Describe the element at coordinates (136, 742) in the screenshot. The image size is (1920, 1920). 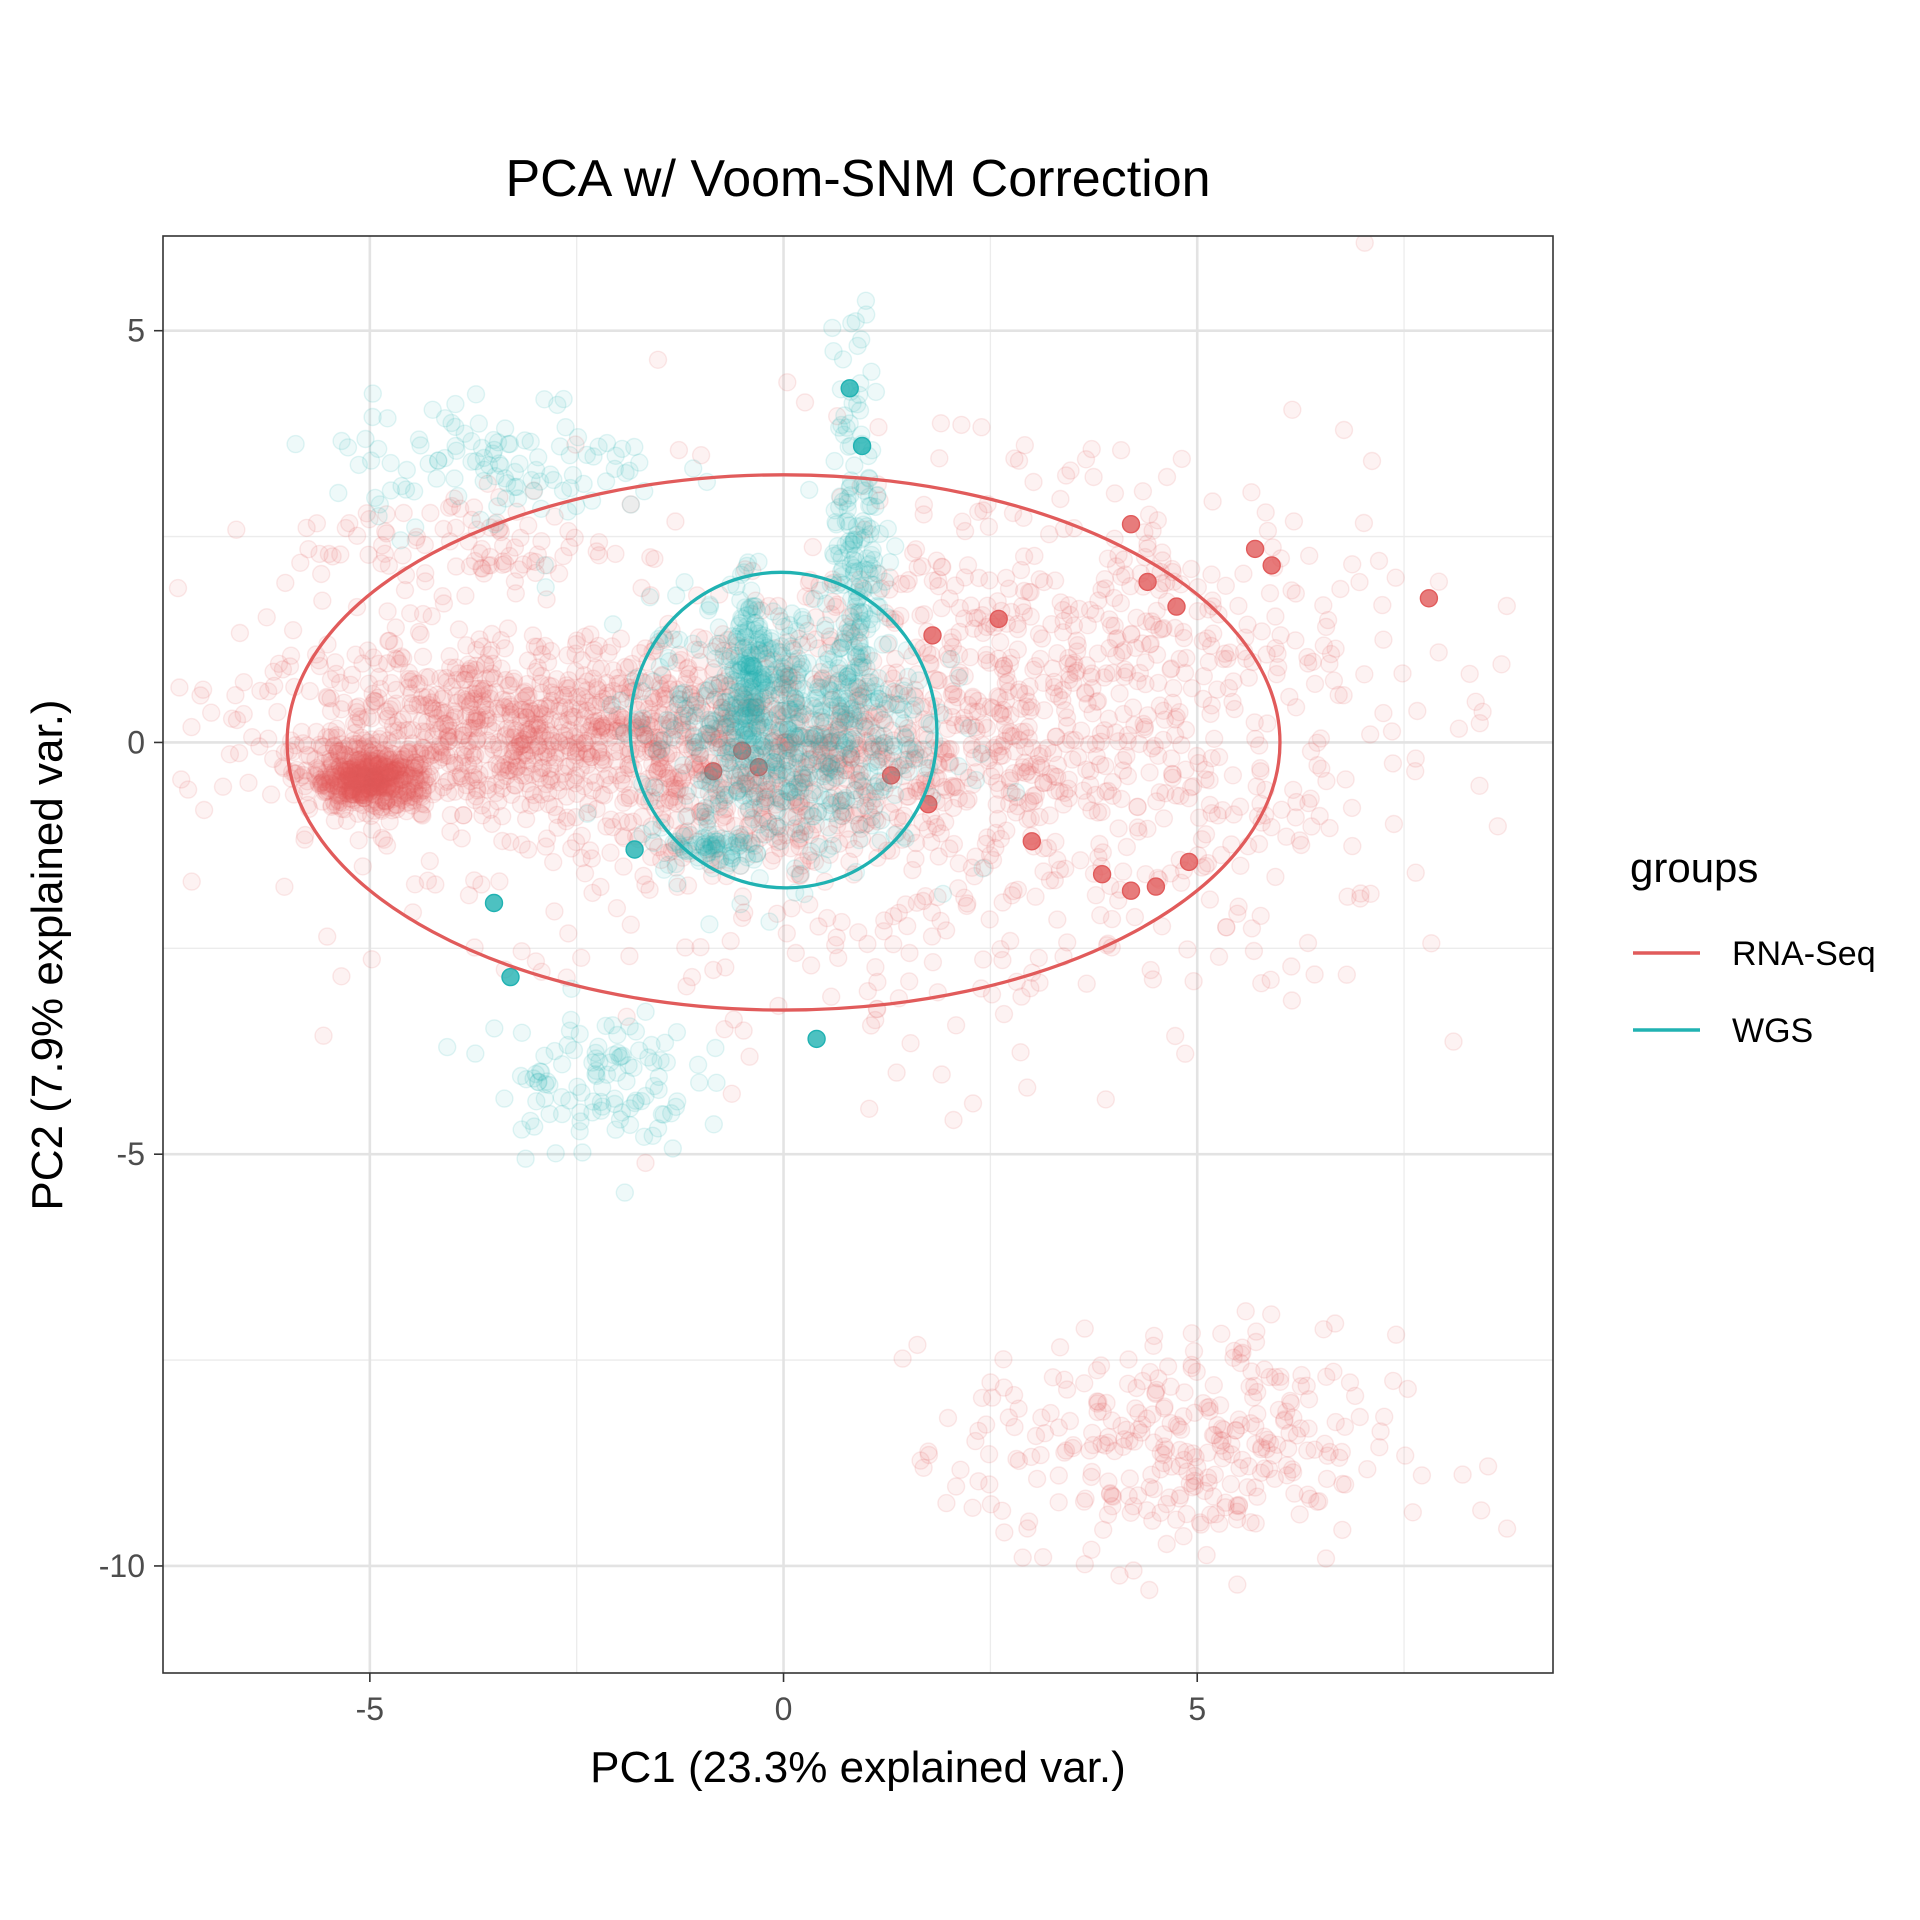
I see `y-tick-label: 0` at that location.